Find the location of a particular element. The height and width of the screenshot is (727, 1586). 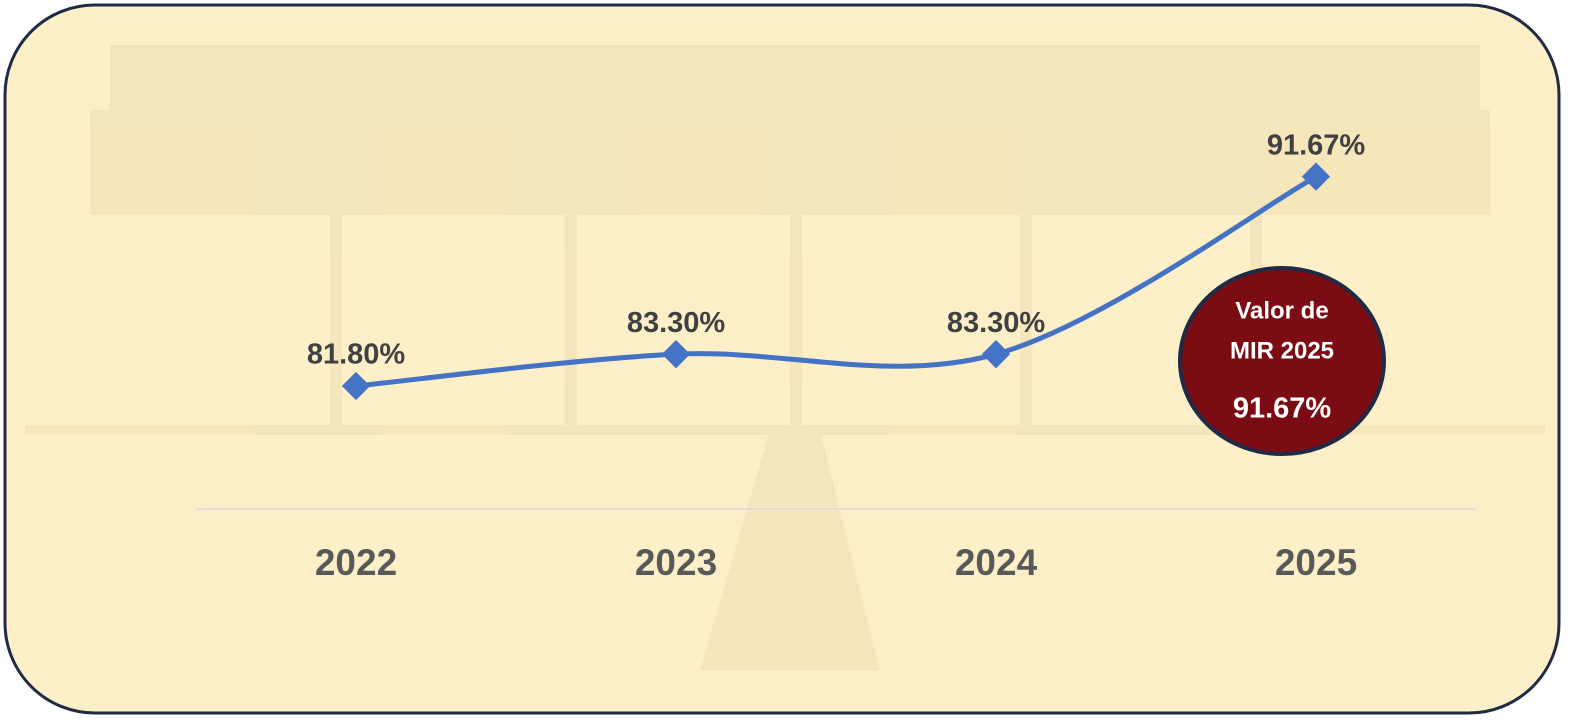

x-tick-label: 2025 is located at coordinates (1316, 562).